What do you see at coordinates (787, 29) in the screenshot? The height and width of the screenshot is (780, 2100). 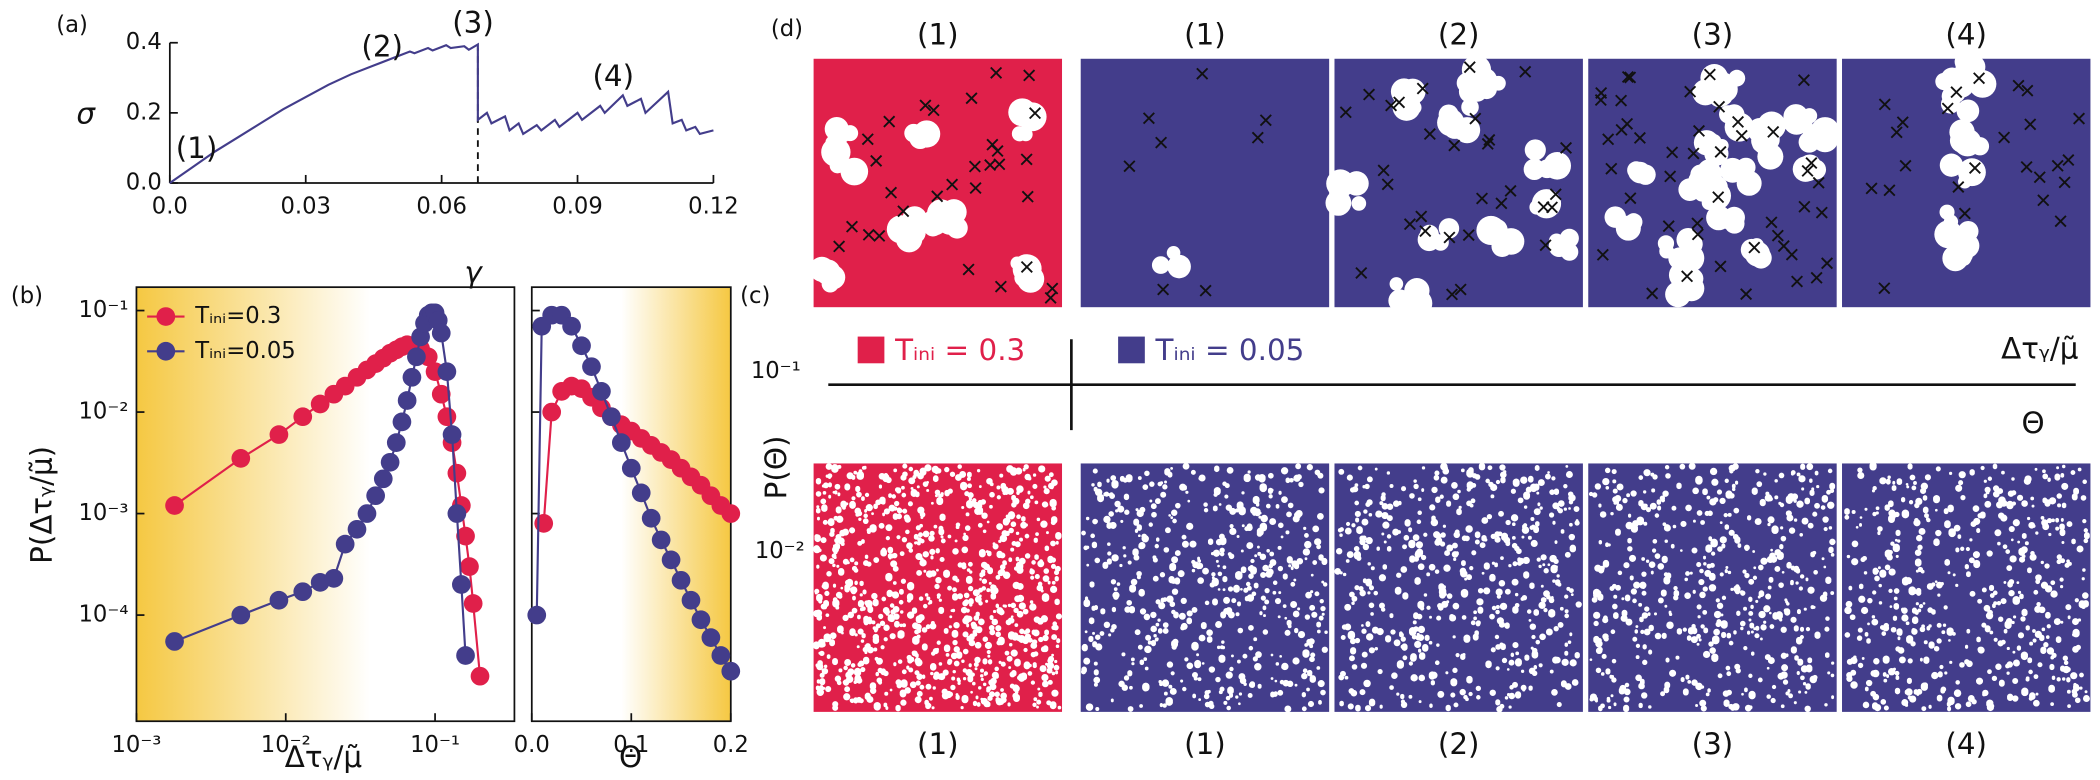 I see `panel-label: (d)` at bounding box center [787, 29].